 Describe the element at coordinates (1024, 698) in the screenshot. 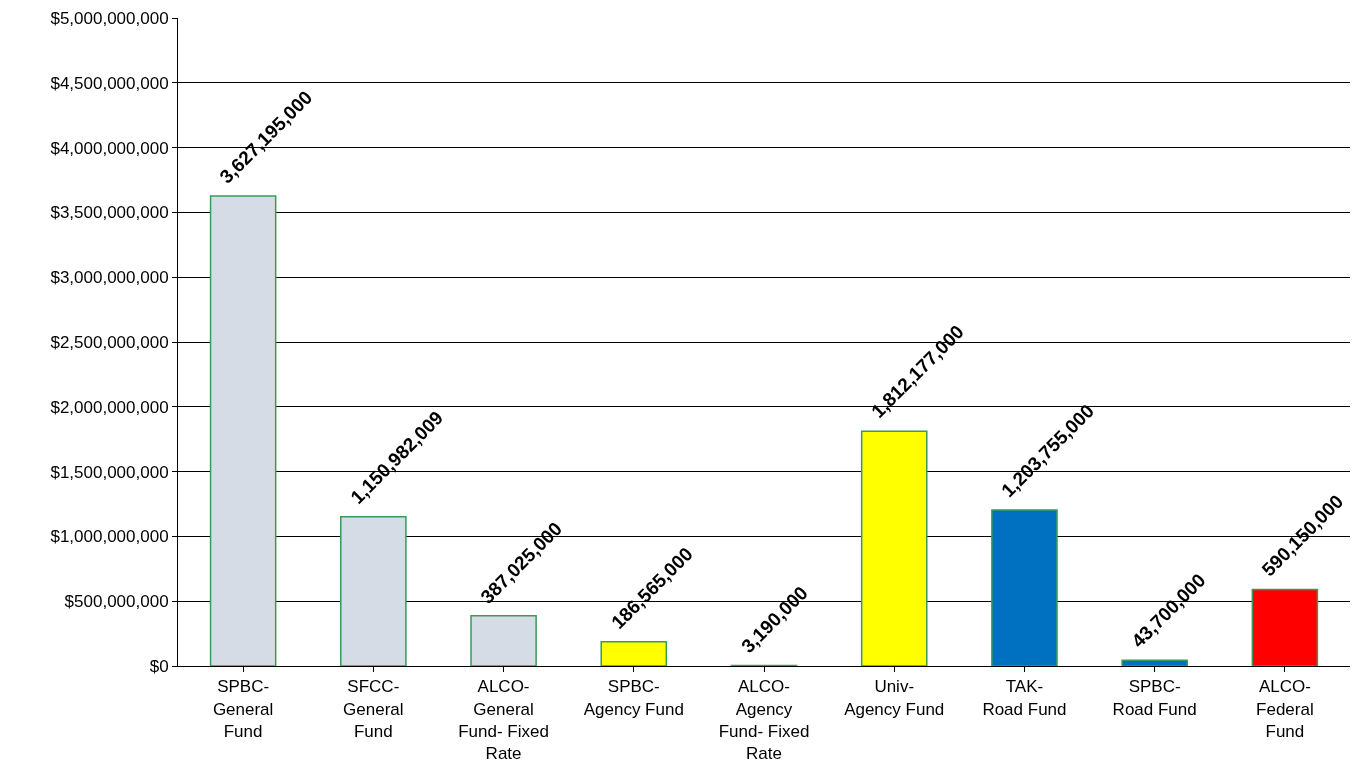

I see `x-tick-label: TAK-Road Fund` at that location.